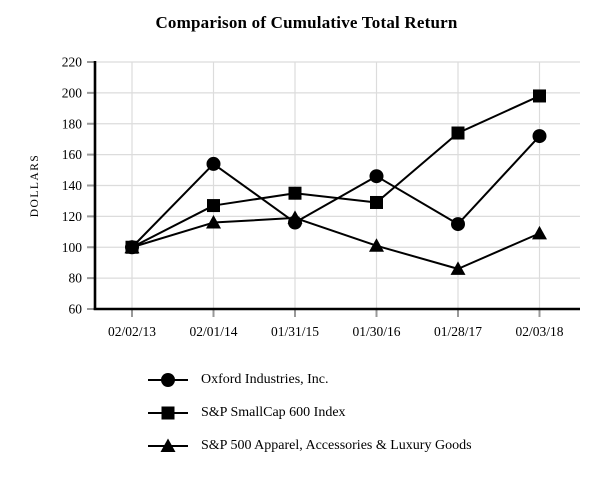 This screenshot has width=613, height=480. What do you see at coordinates (72, 62) in the screenshot?
I see `y-tick-label: 220` at bounding box center [72, 62].